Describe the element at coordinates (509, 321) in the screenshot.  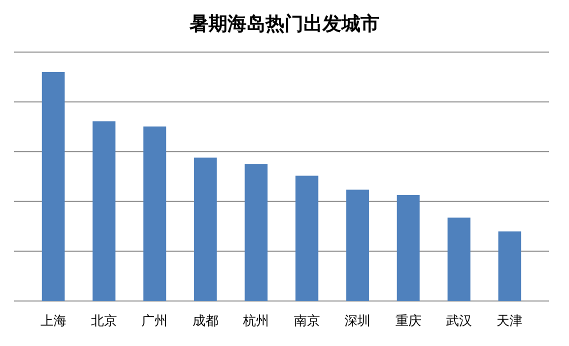
I see `x-tick-label: 天津` at that location.